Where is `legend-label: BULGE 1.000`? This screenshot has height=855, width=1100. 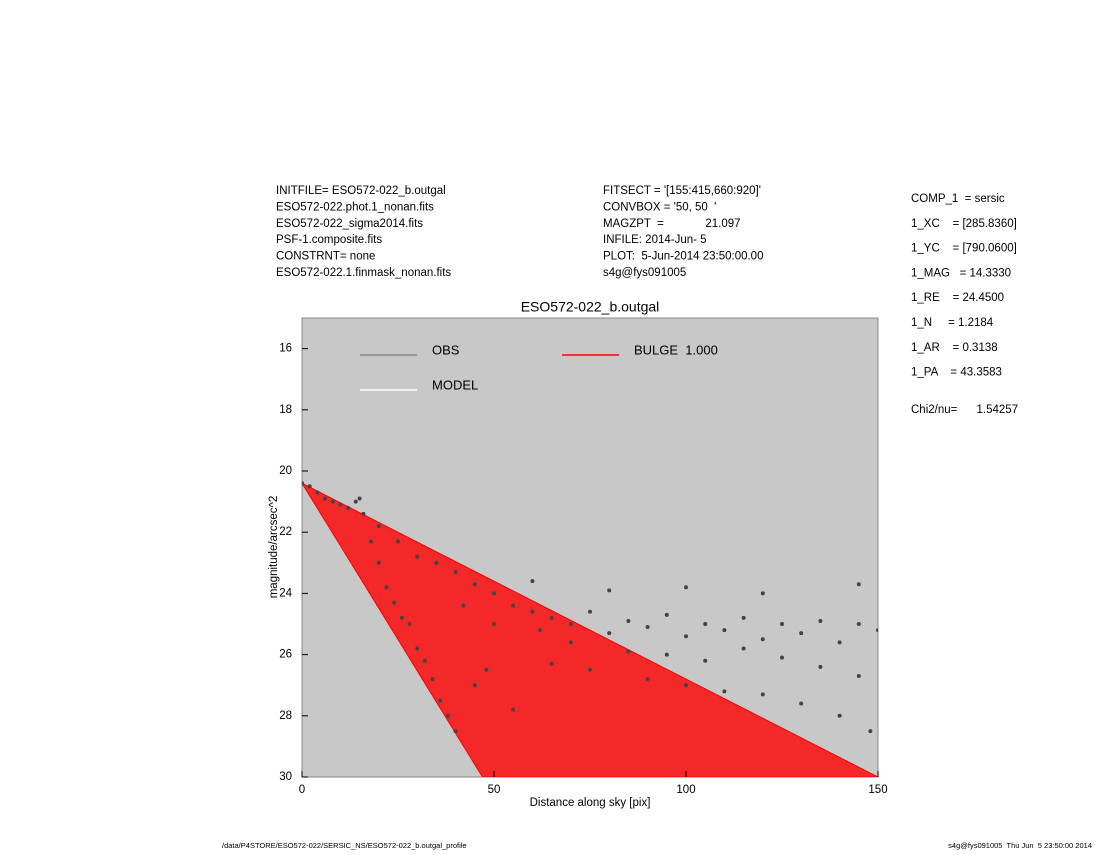 legend-label: BULGE 1.000 is located at coordinates (676, 349).